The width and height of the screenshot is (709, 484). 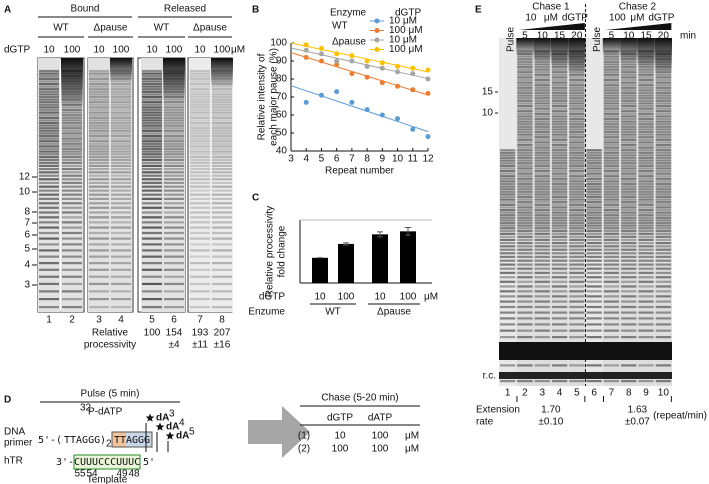 What do you see at coordinates (510, 39) in the screenshot?
I see `pulse-label: Pulse` at bounding box center [510, 39].